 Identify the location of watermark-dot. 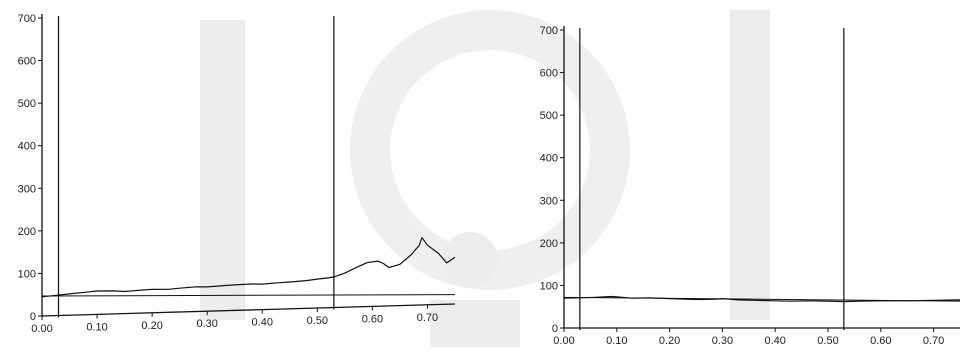
(470, 260).